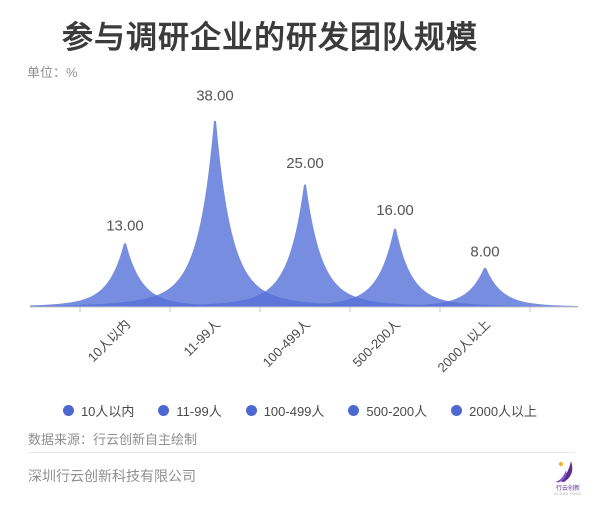  I want to click on logo-swoosh-icon, so click(565, 471).